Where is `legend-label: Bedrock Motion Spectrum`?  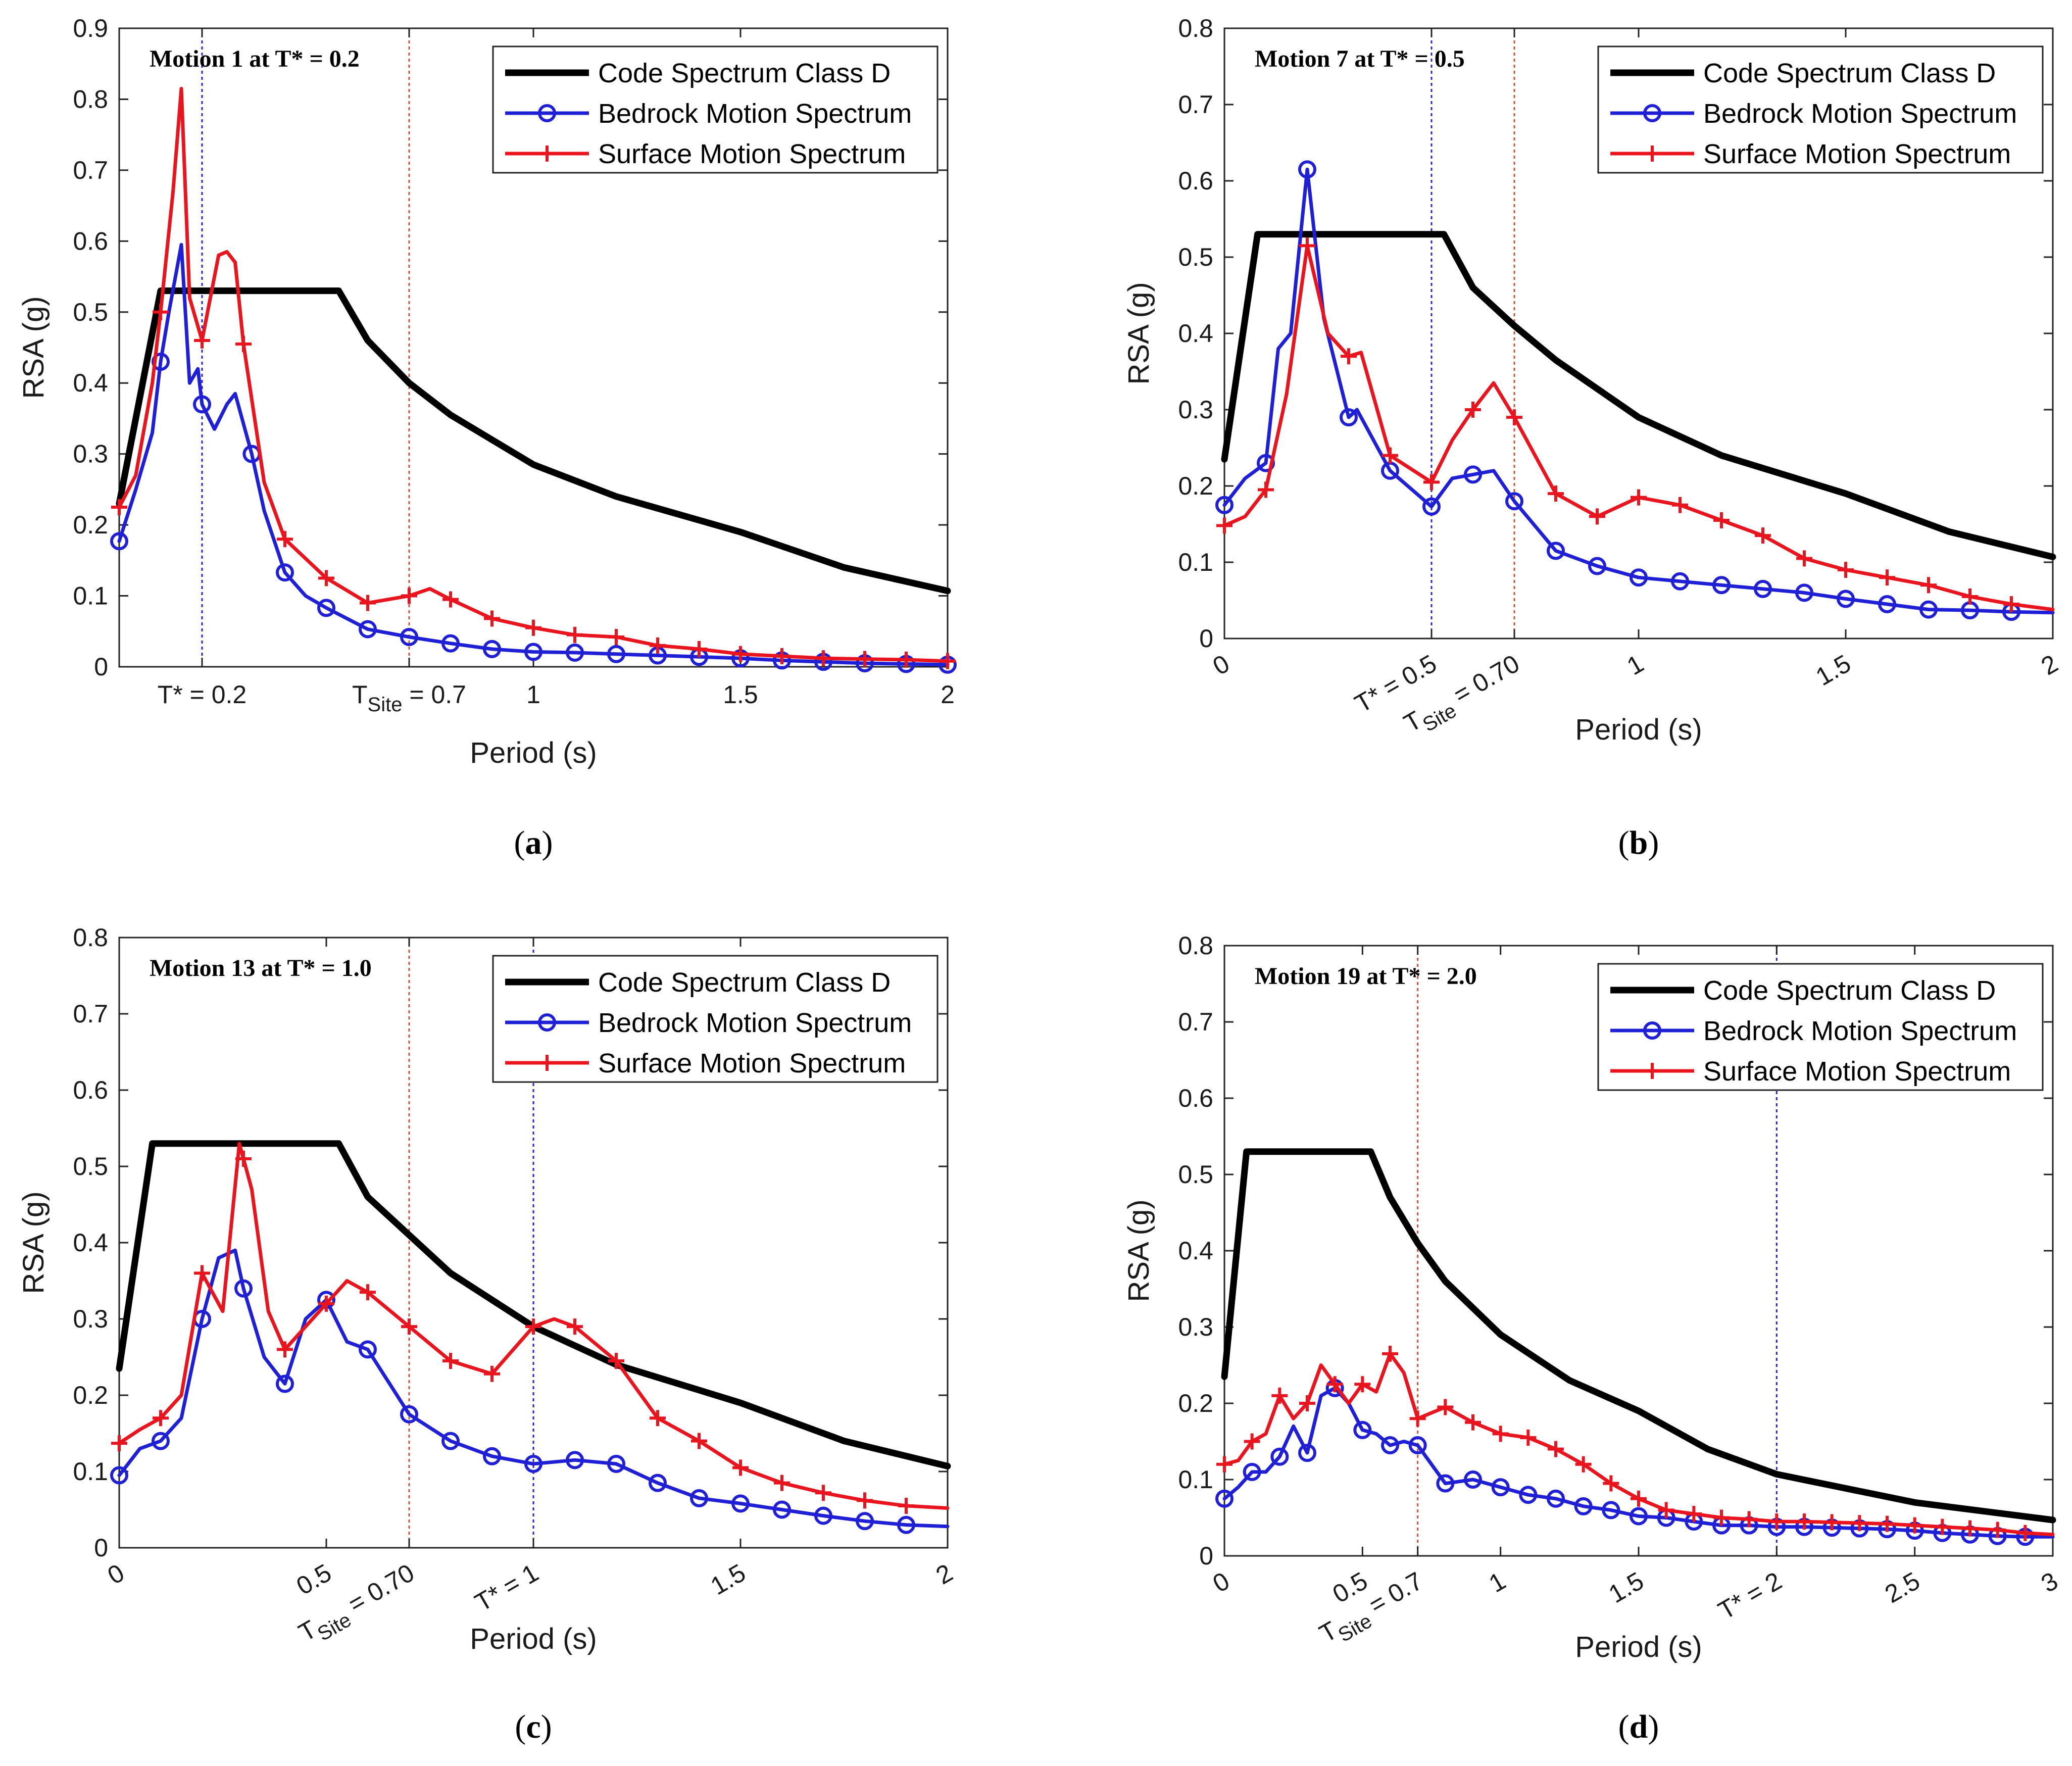 legend-label: Bedrock Motion Spectrum is located at coordinates (1860, 114).